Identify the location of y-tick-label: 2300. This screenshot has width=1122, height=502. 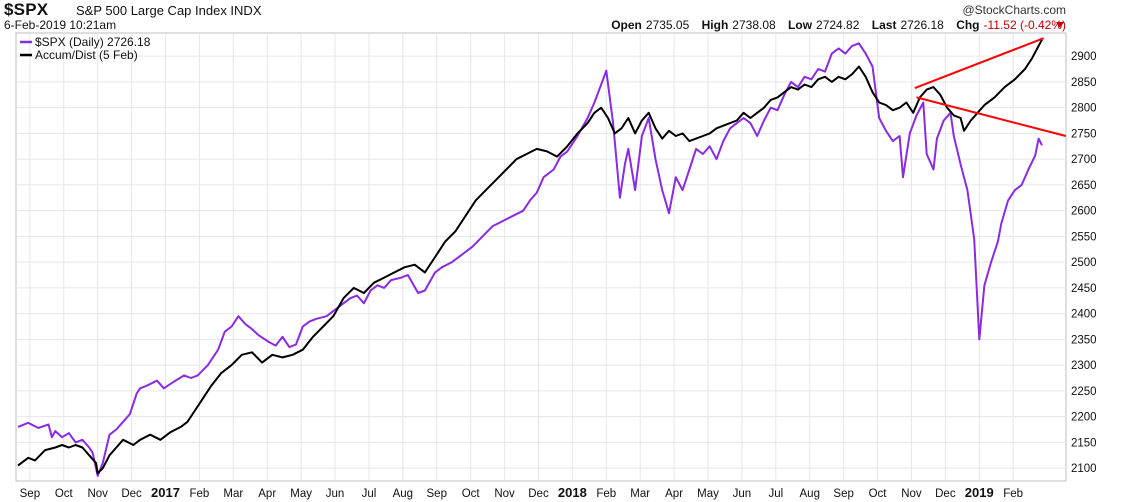
(1084, 366).